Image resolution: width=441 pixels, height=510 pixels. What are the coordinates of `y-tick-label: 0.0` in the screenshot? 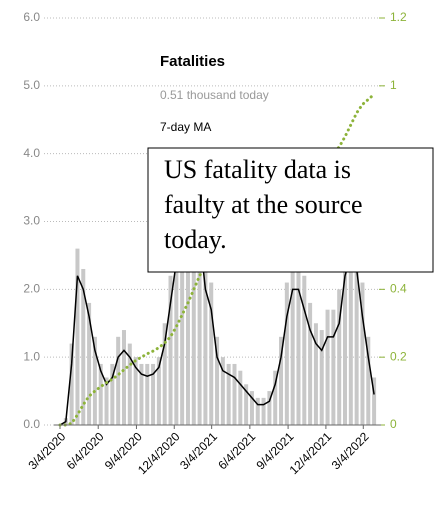 It's located at (31, 424).